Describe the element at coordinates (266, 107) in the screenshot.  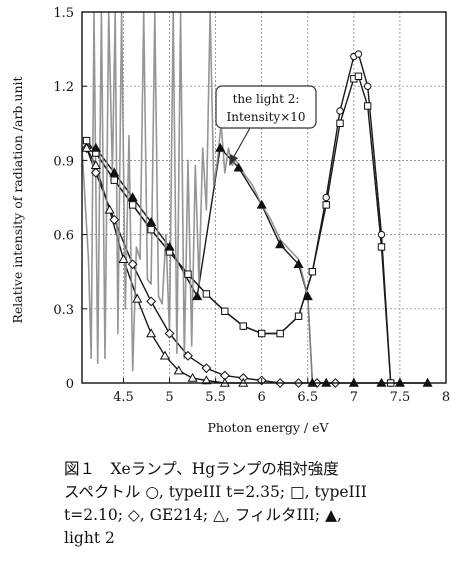
I see `annotation-box` at that location.